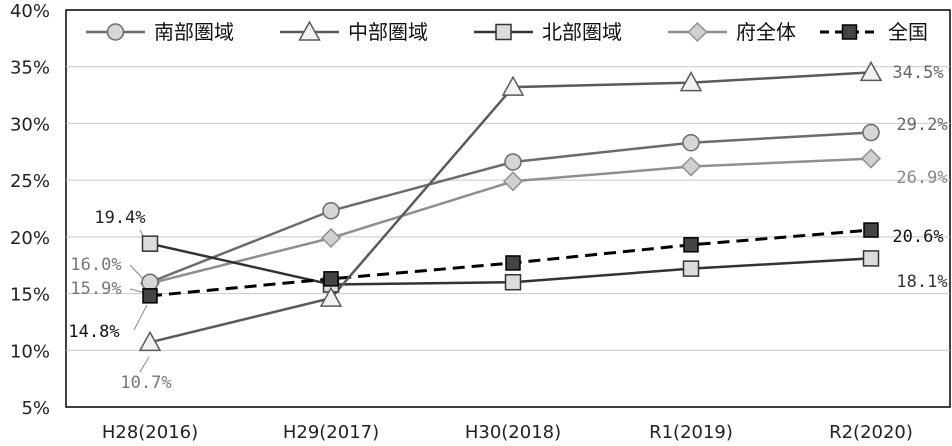 The width and height of the screenshot is (952, 446). What do you see at coordinates (871, 432) in the screenshot?
I see `x-tick-label: R2(2020)` at bounding box center [871, 432].